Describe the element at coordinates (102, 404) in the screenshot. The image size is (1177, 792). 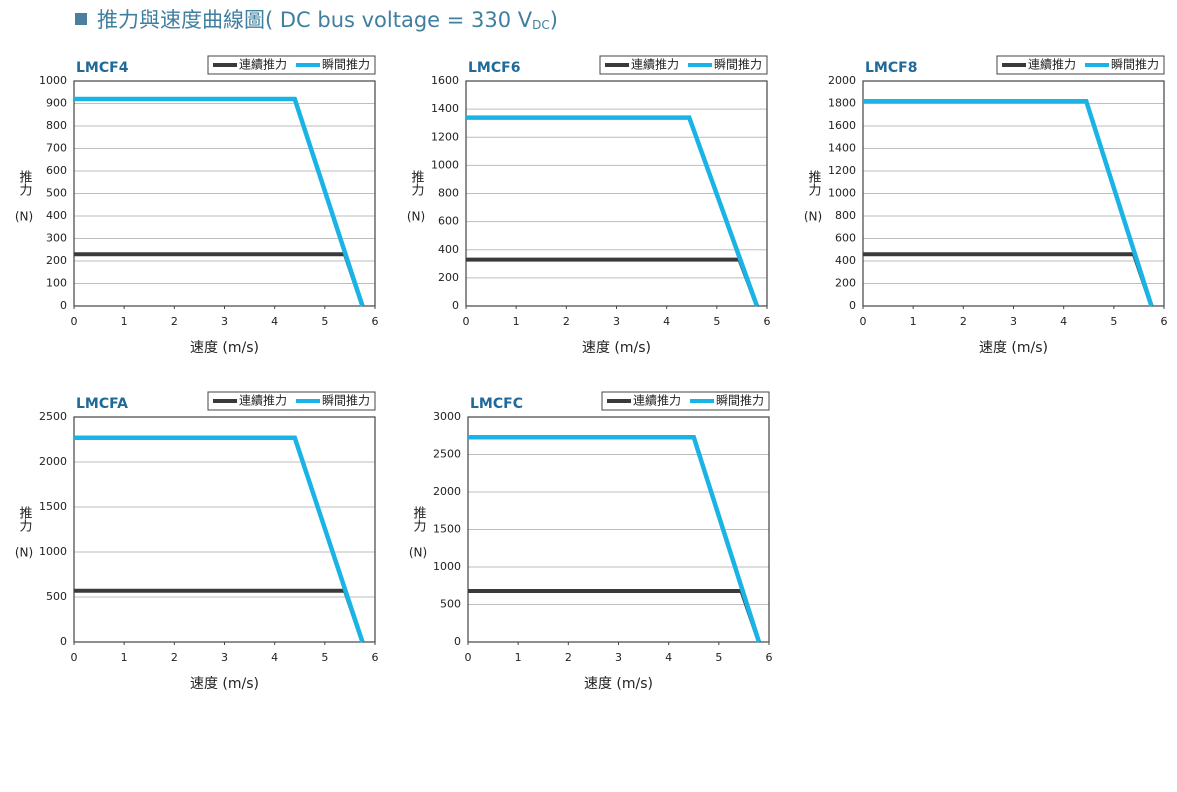
I see `chart-title: LMCFA` at that location.